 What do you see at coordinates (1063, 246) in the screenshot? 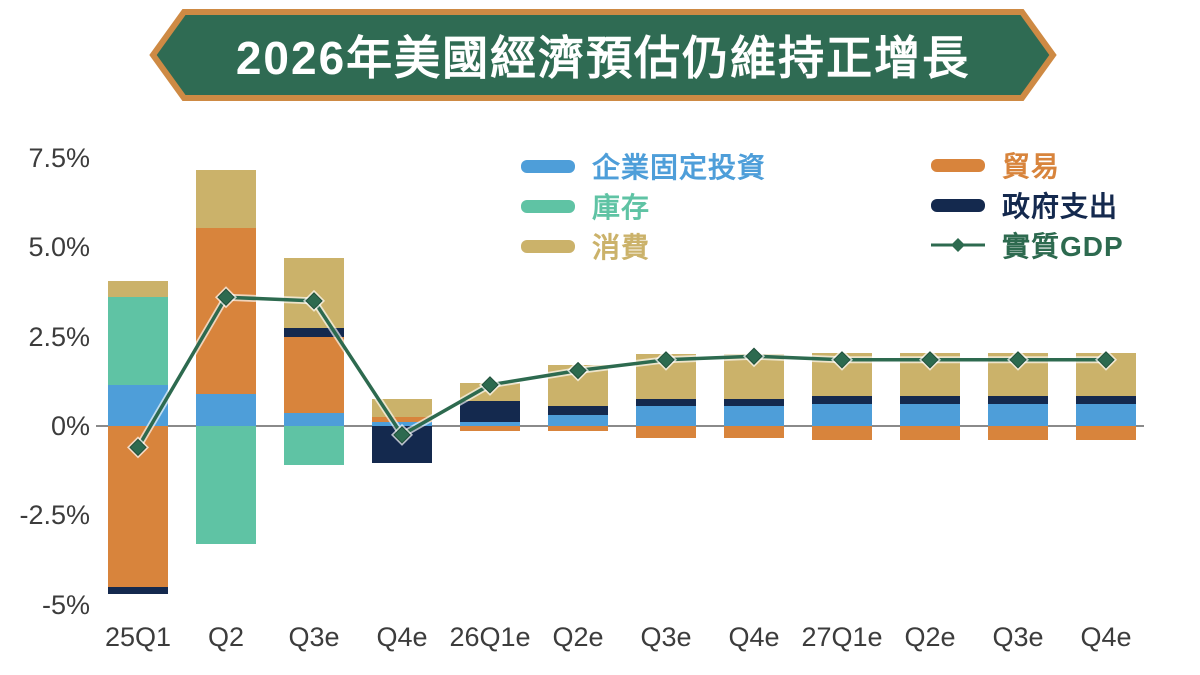
I see `legend-label: 實質GDP` at bounding box center [1063, 246].